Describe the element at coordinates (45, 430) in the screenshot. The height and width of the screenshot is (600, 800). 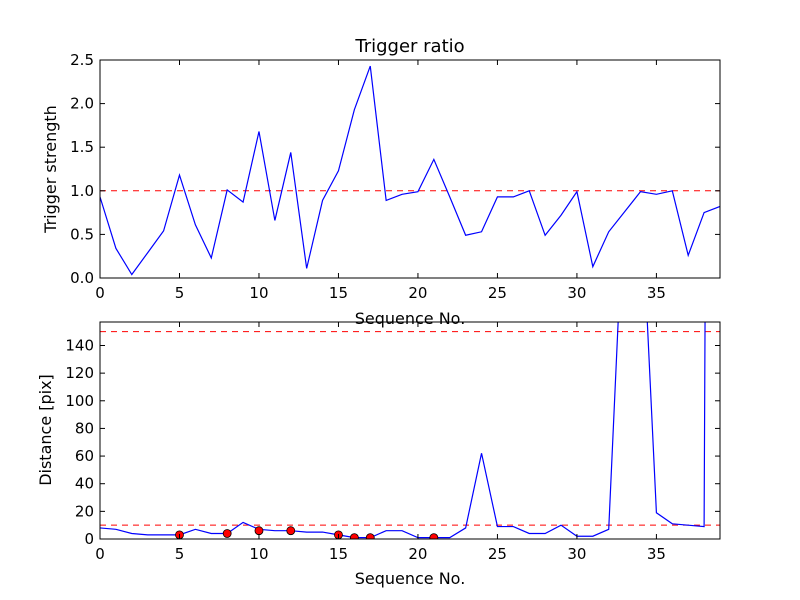
I see `y-axis-label: Distance [pix]` at that location.